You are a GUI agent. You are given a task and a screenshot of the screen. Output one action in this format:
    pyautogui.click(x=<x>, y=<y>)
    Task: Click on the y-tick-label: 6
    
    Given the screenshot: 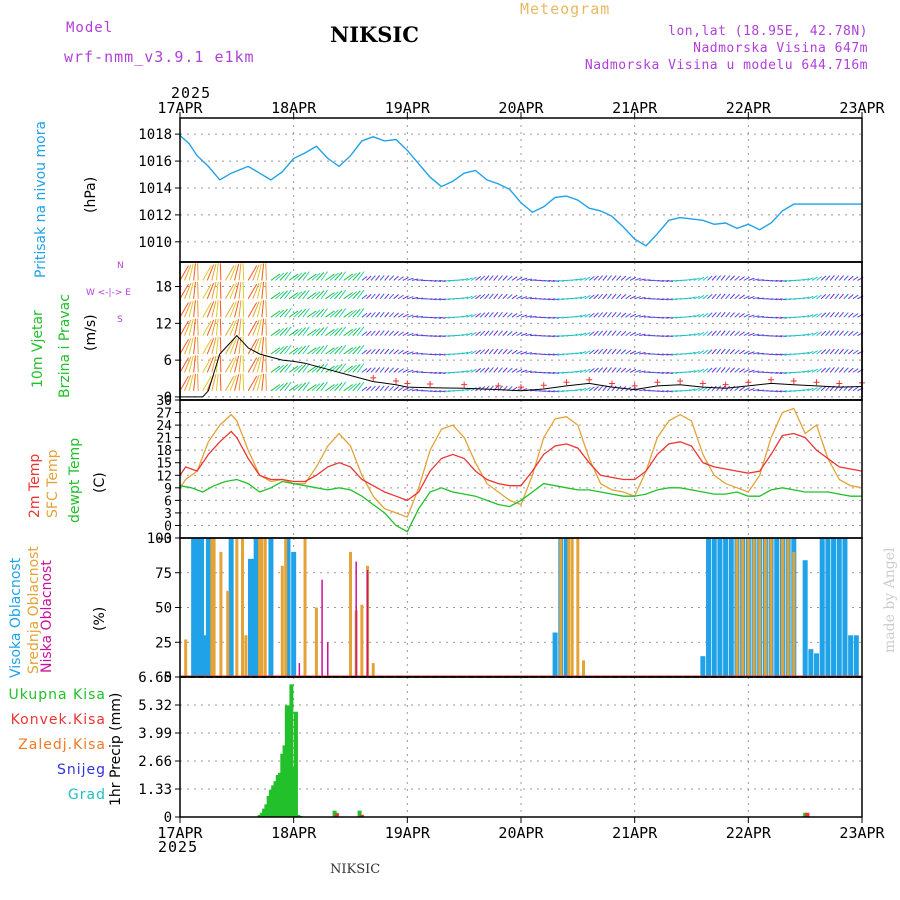 What is the action you would take?
    pyautogui.click(x=168, y=501)
    